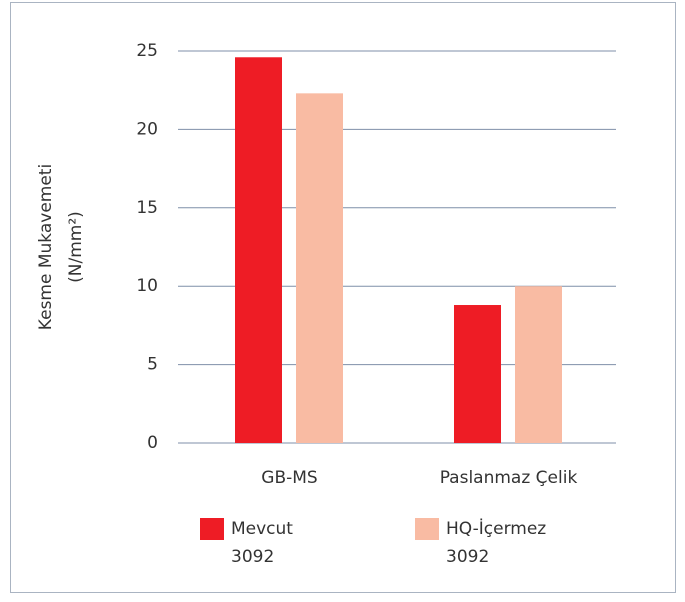 The image size is (685, 602). I want to click on y-tick-label: 10, so click(147, 286).